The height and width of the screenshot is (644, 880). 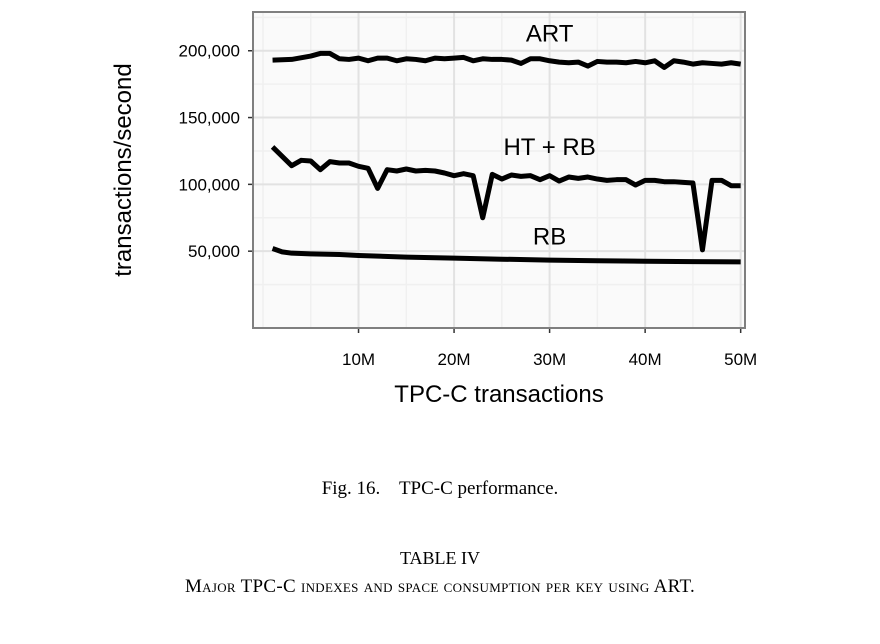 What do you see at coordinates (550, 33) in the screenshot?
I see `series-label: ART` at bounding box center [550, 33].